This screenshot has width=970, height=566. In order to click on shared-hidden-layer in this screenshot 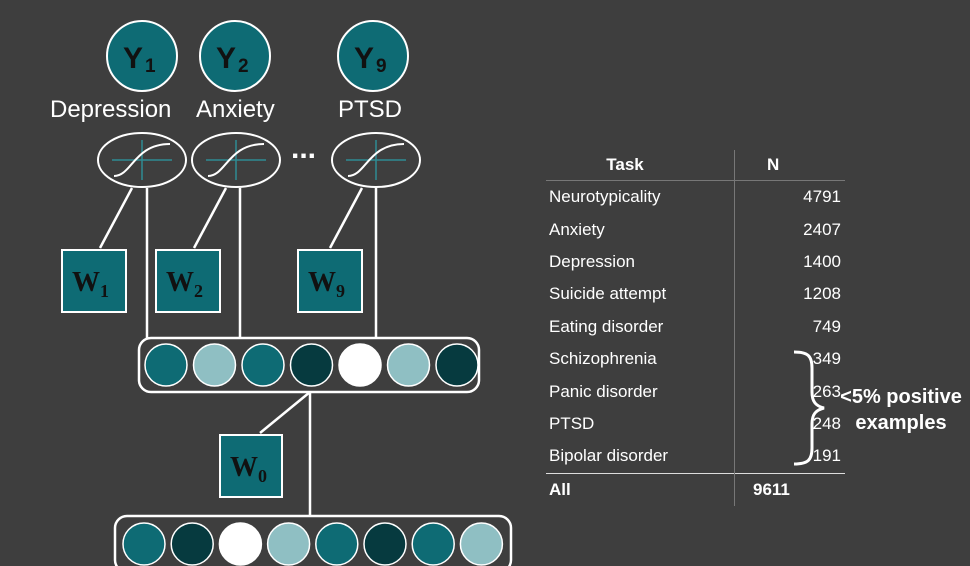, I will do `click(309, 365)`.